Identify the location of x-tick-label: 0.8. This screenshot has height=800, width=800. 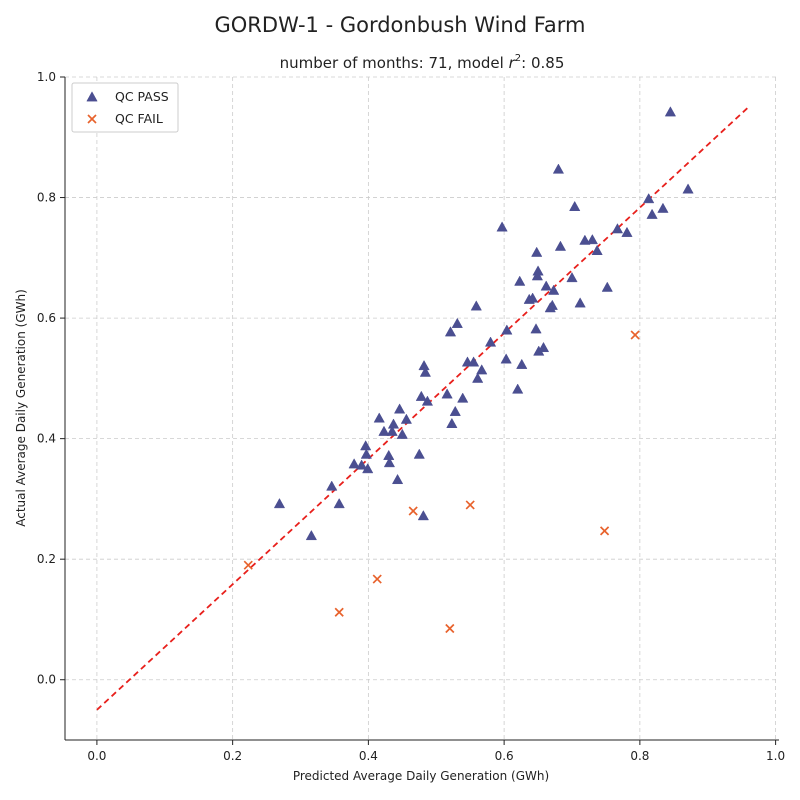
(639, 756).